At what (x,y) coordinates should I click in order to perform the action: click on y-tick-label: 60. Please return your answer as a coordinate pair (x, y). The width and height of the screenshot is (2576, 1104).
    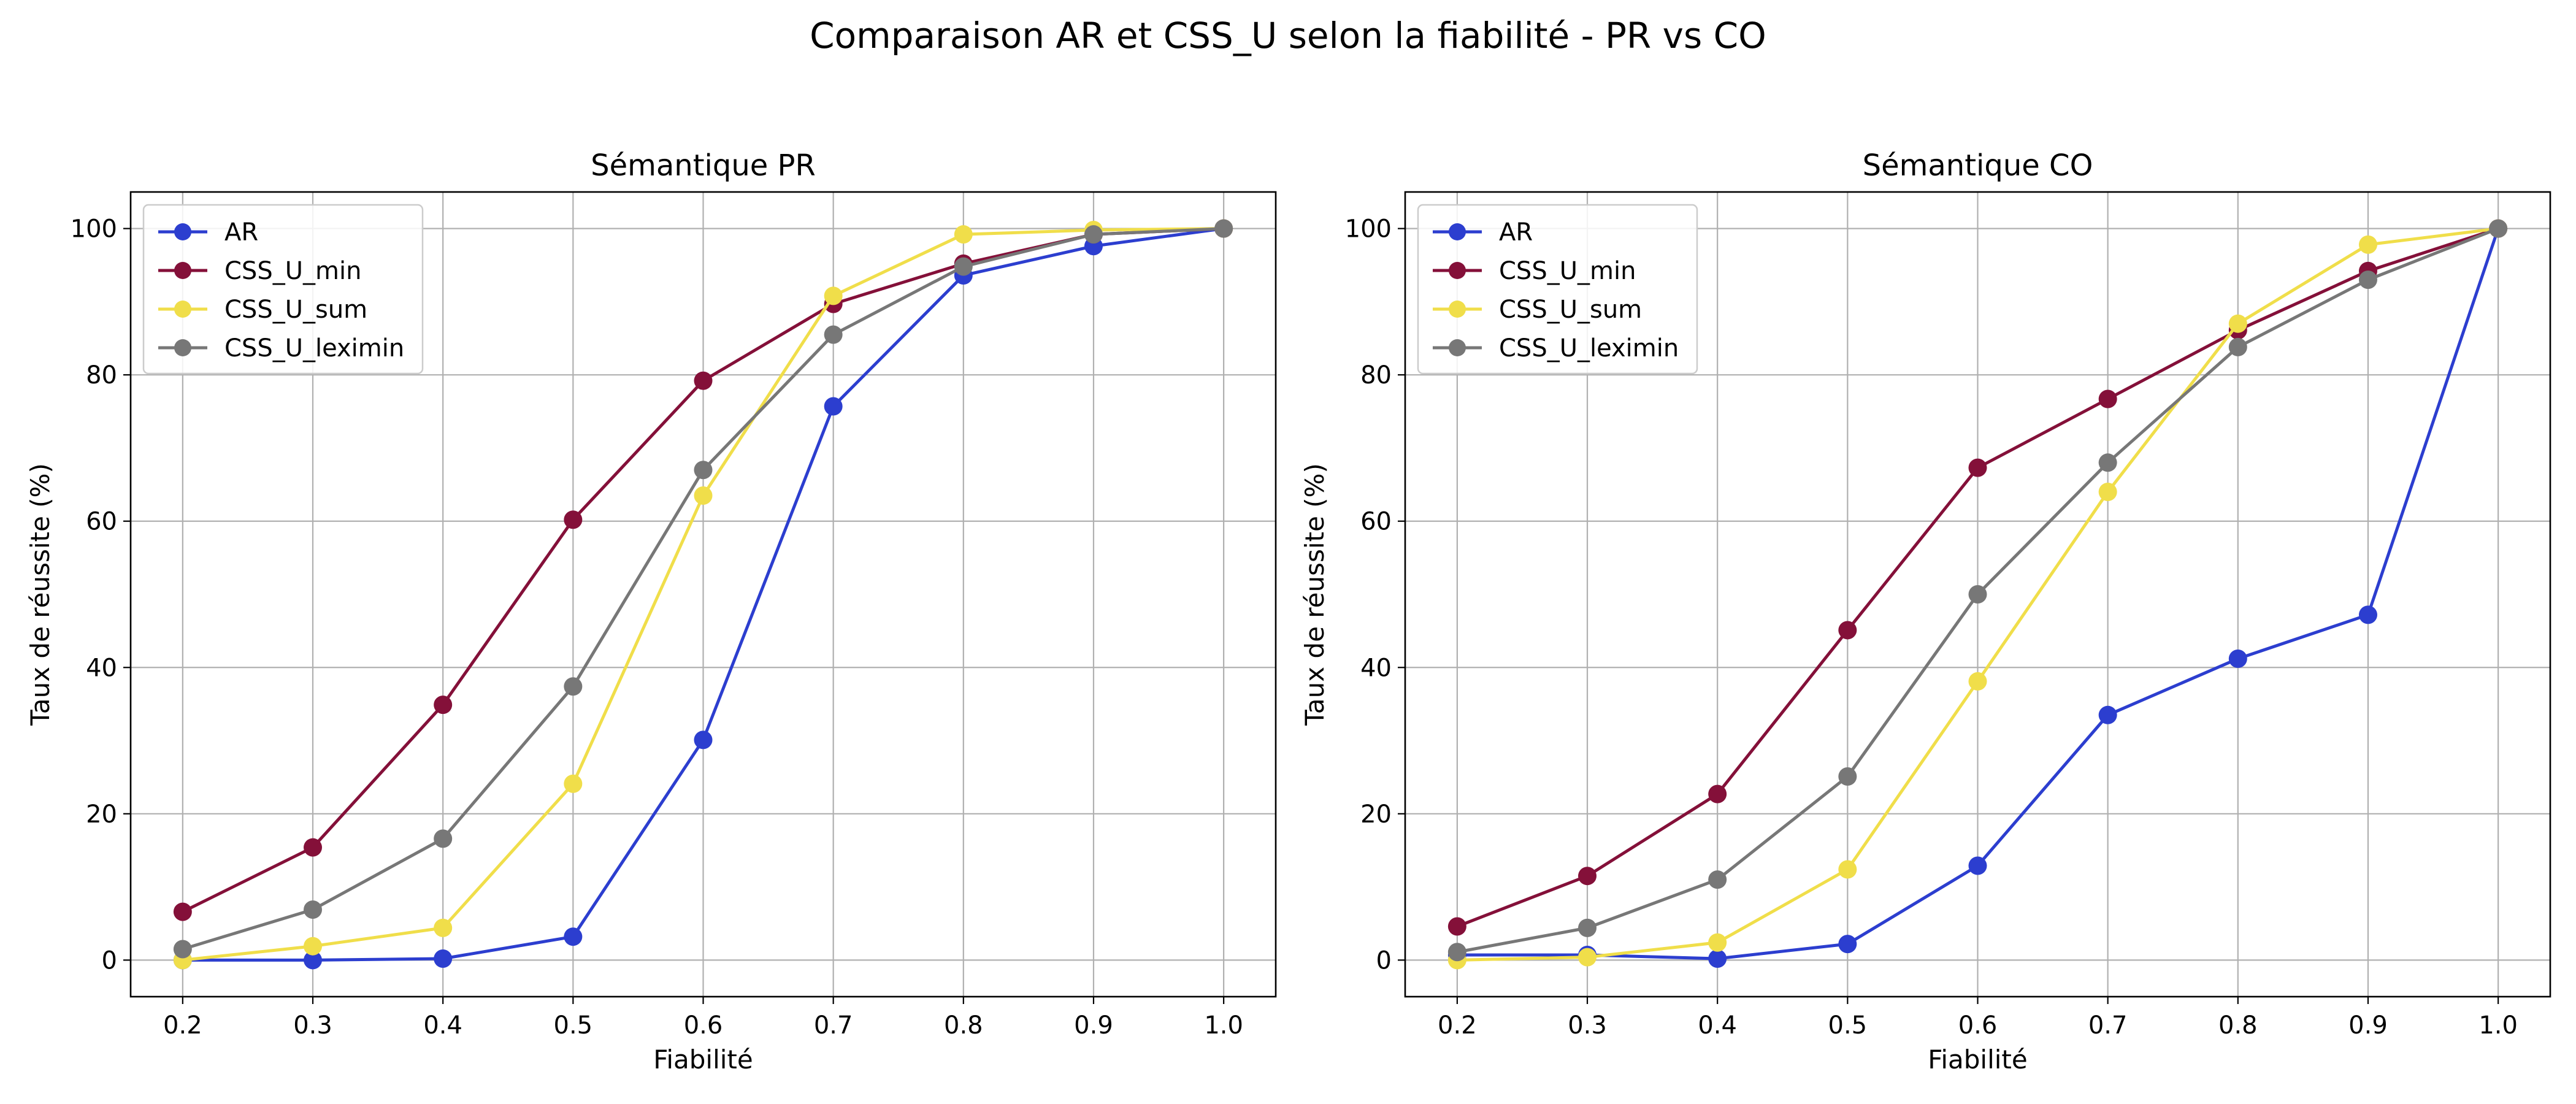
    Looking at the image, I should click on (1376, 522).